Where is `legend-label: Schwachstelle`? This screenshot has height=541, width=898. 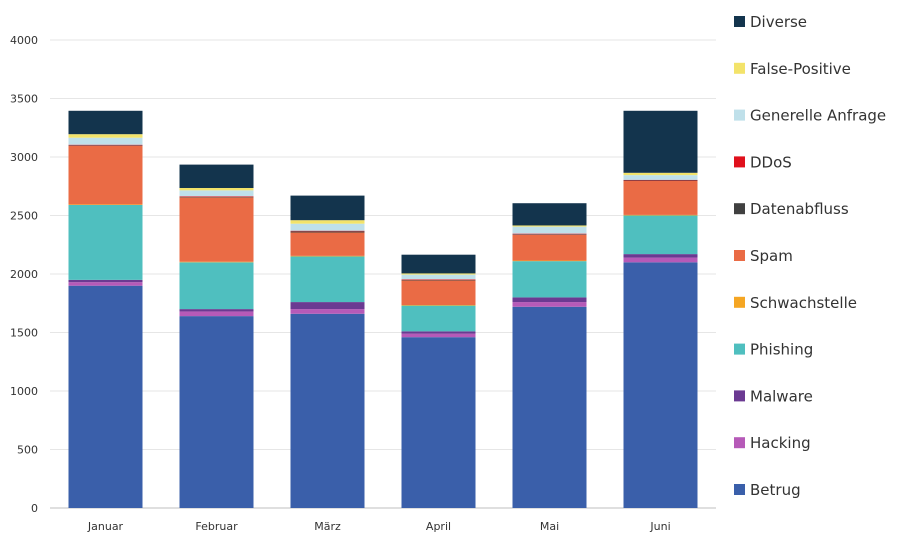 legend-label: Schwachstelle is located at coordinates (803, 303).